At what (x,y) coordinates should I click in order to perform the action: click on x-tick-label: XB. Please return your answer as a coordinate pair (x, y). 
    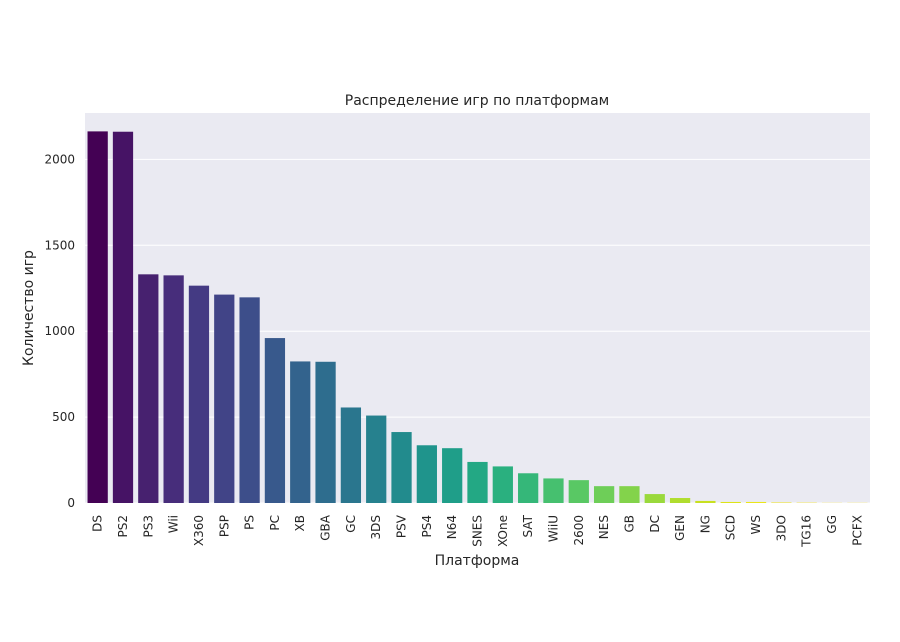
    Looking at the image, I should click on (300, 523).